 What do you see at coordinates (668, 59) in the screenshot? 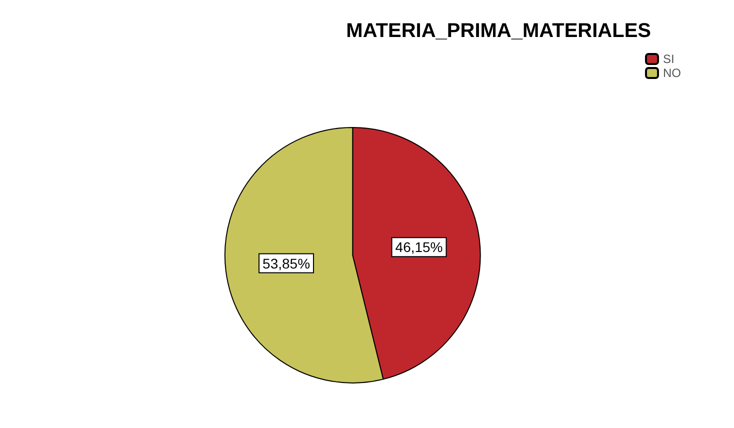
I see `legend-label: SI` at bounding box center [668, 59].